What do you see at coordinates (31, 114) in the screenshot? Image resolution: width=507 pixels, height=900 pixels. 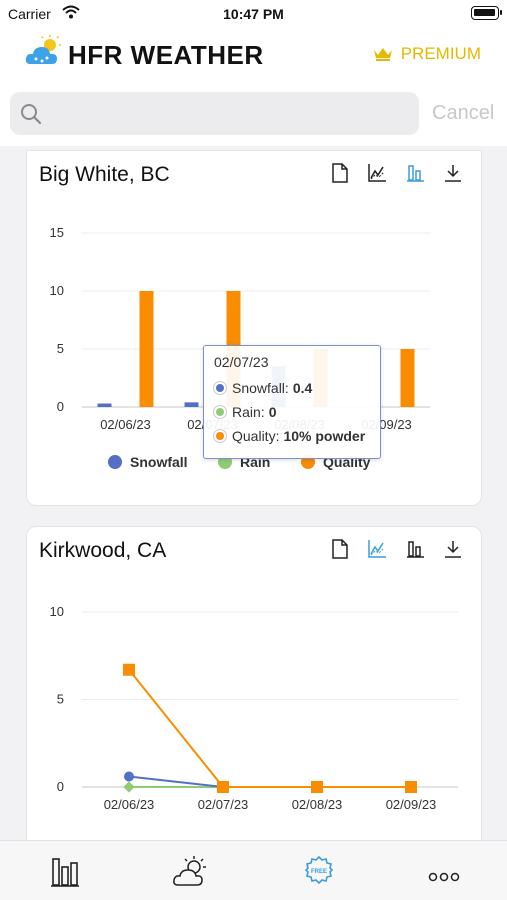 I see `search-icon` at bounding box center [31, 114].